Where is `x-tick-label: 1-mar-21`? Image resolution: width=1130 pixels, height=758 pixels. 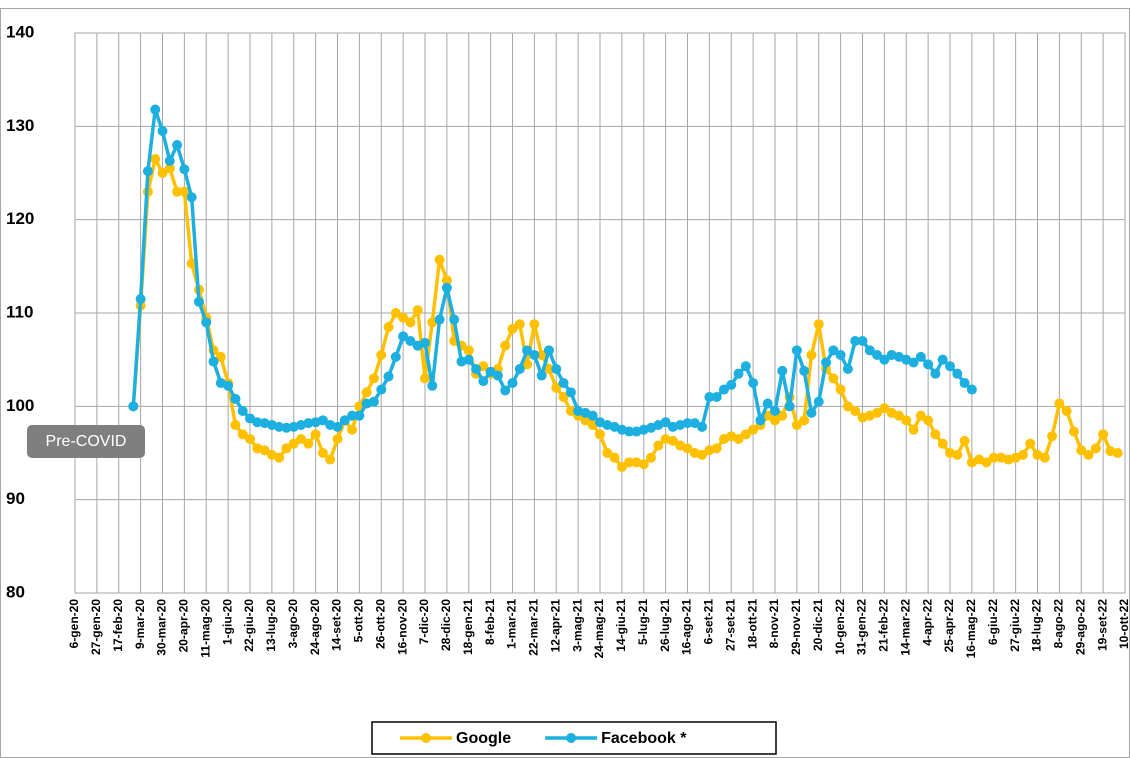 x-tick-label: 1-mar-21 is located at coordinates (512, 624).